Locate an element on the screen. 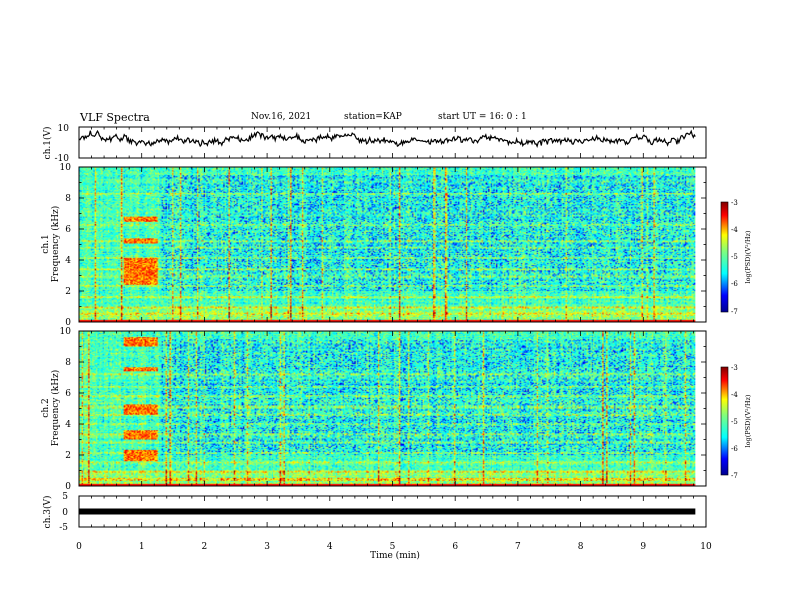  ch1-ytick-10: 10 is located at coordinates (66, 168).